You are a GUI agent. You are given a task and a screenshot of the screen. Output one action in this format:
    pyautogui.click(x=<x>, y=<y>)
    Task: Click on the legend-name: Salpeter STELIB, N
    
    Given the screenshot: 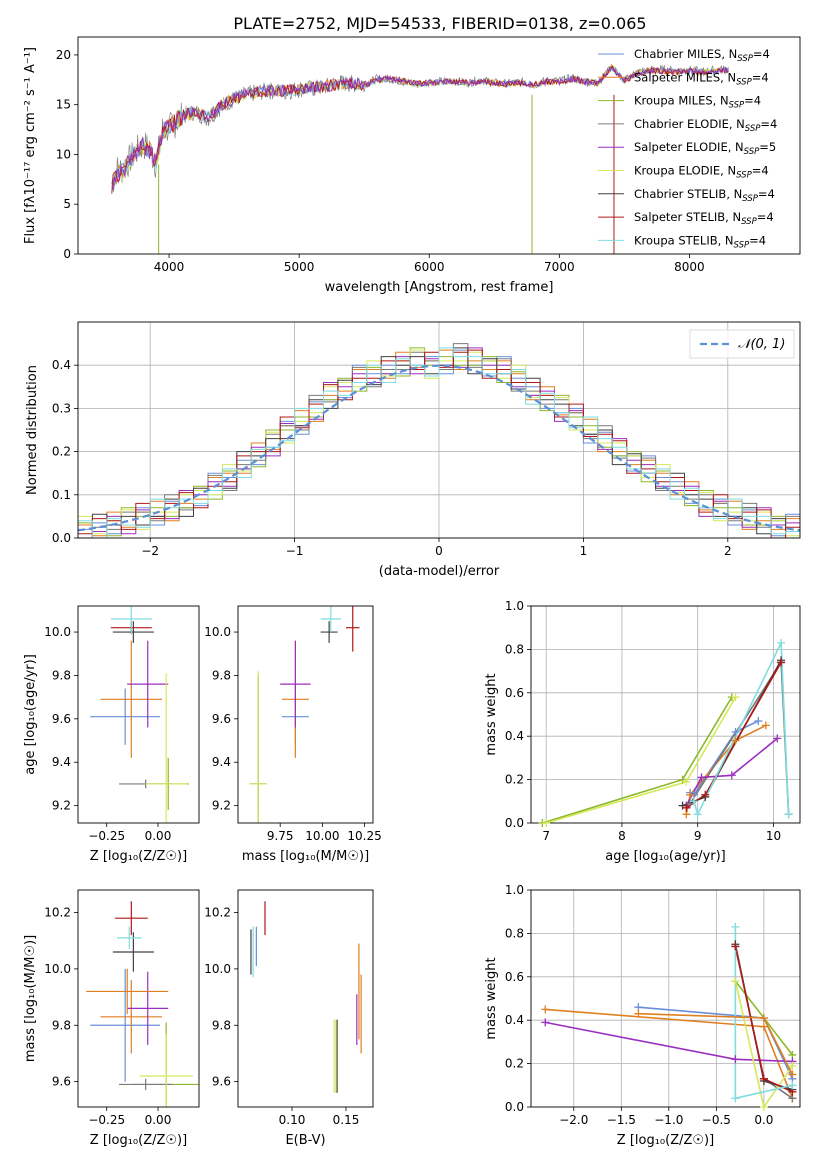 What is the action you would take?
    pyautogui.click(x=687, y=217)
    